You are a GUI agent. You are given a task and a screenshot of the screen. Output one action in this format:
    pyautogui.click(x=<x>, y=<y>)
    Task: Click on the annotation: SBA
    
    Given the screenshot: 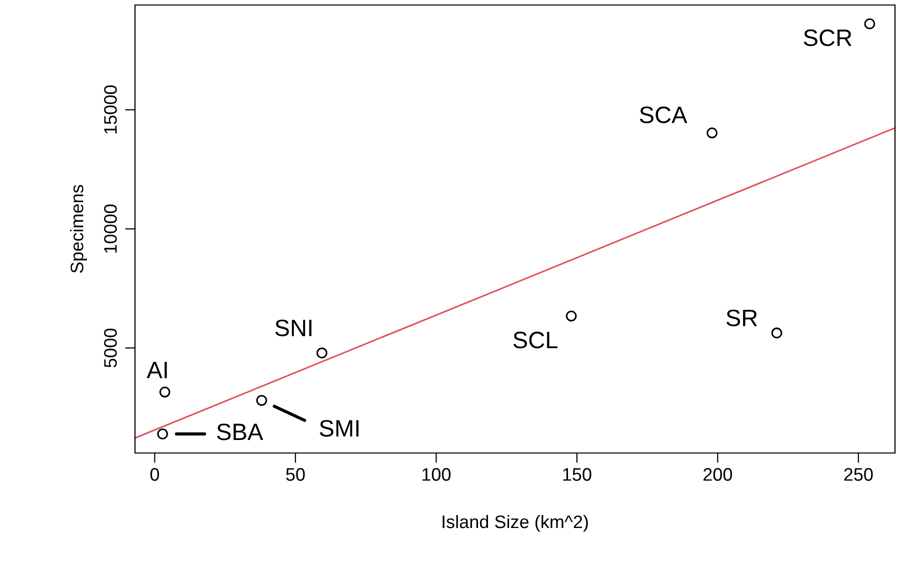 What is the action you would take?
    pyautogui.click(x=240, y=432)
    